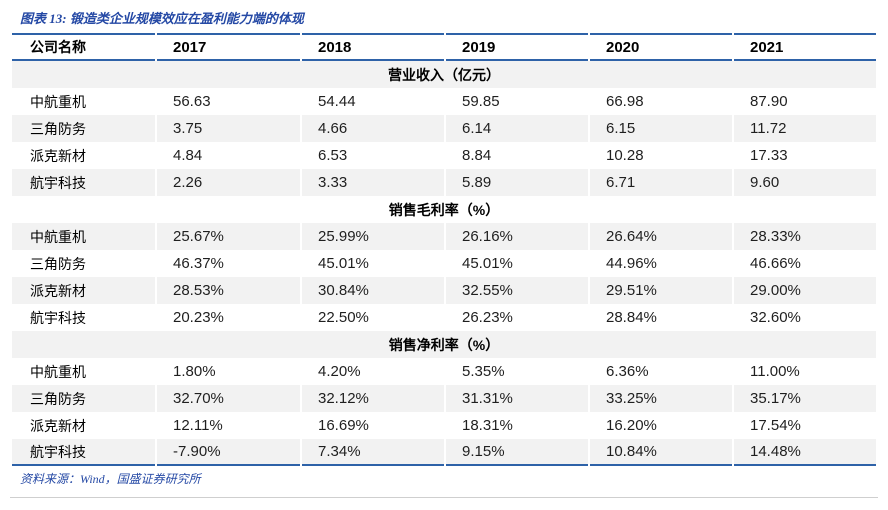  What do you see at coordinates (487, 317) in the screenshot?
I see `value-cell: 26.23%` at bounding box center [487, 317].